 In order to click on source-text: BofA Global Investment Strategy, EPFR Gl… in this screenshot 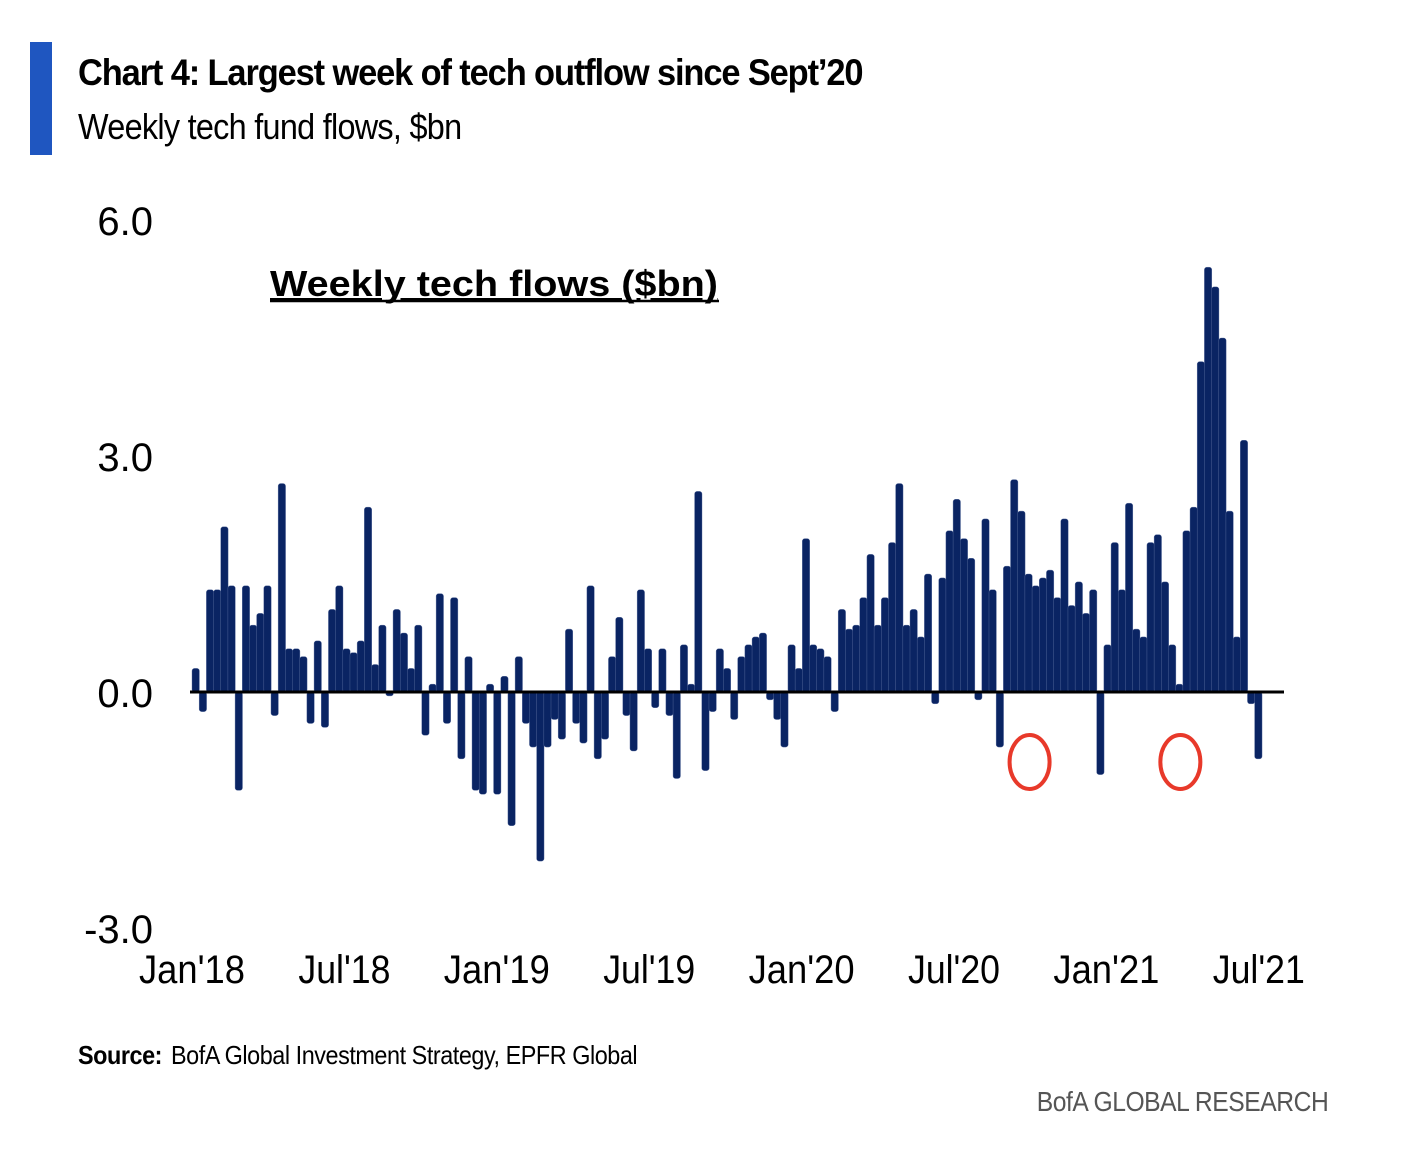, I will do `click(404, 1055)`.